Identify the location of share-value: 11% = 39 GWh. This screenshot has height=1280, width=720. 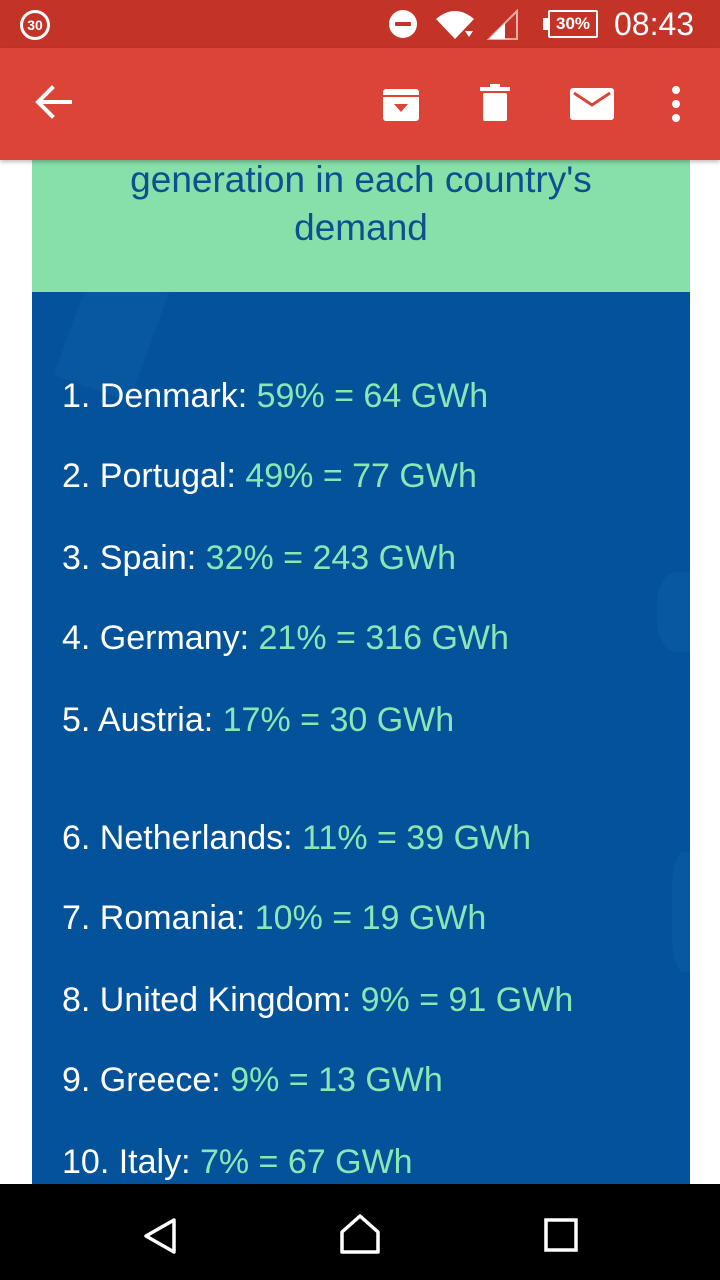
(417, 838).